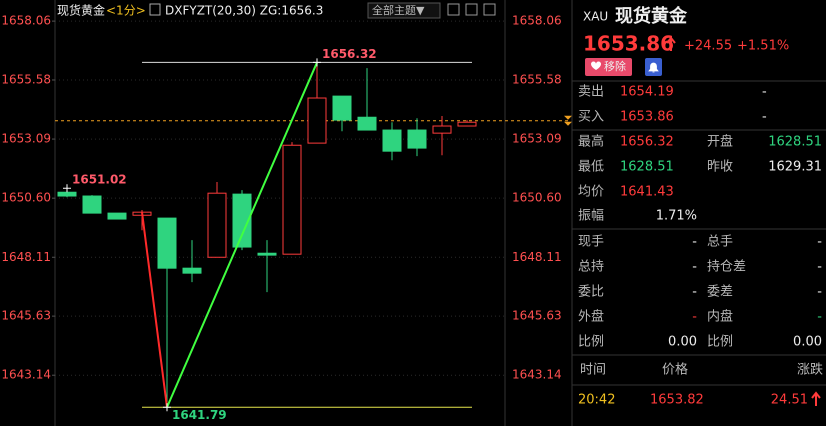  Describe the element at coordinates (568, 120) in the screenshot. I see `last-price-marker` at that location.